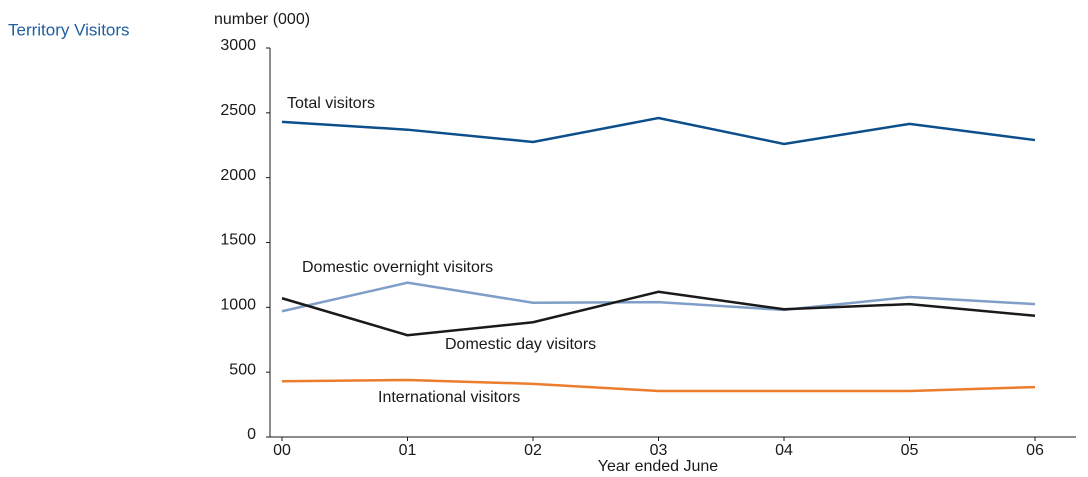 The height and width of the screenshot is (477, 1088). Describe the element at coordinates (449, 397) in the screenshot. I see `series-label: International visitors` at that location.